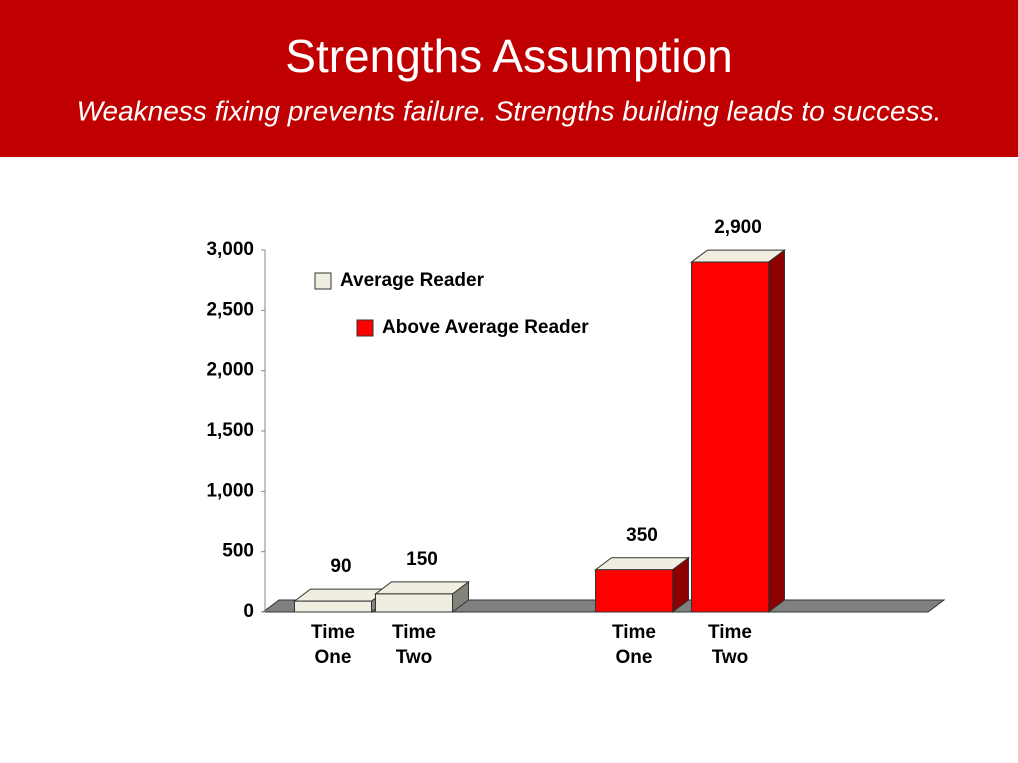  Describe the element at coordinates (238, 551) in the screenshot. I see `y-tick-label: 500` at that location.